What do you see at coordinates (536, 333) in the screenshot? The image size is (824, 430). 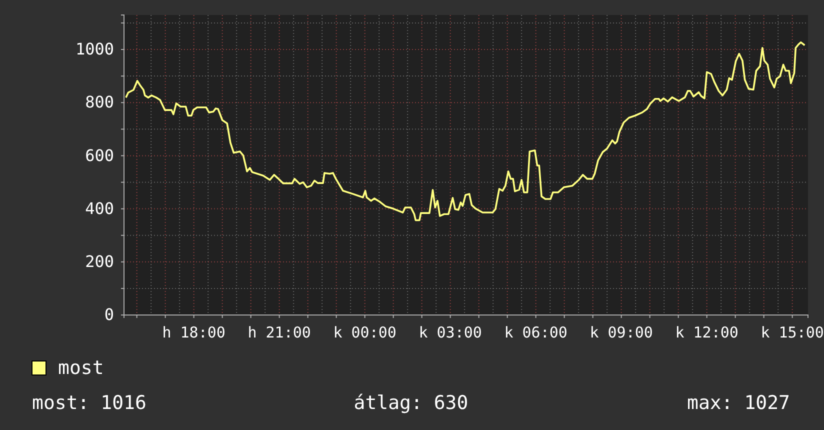 I see `x-tick-label: k 06:00` at bounding box center [536, 333].